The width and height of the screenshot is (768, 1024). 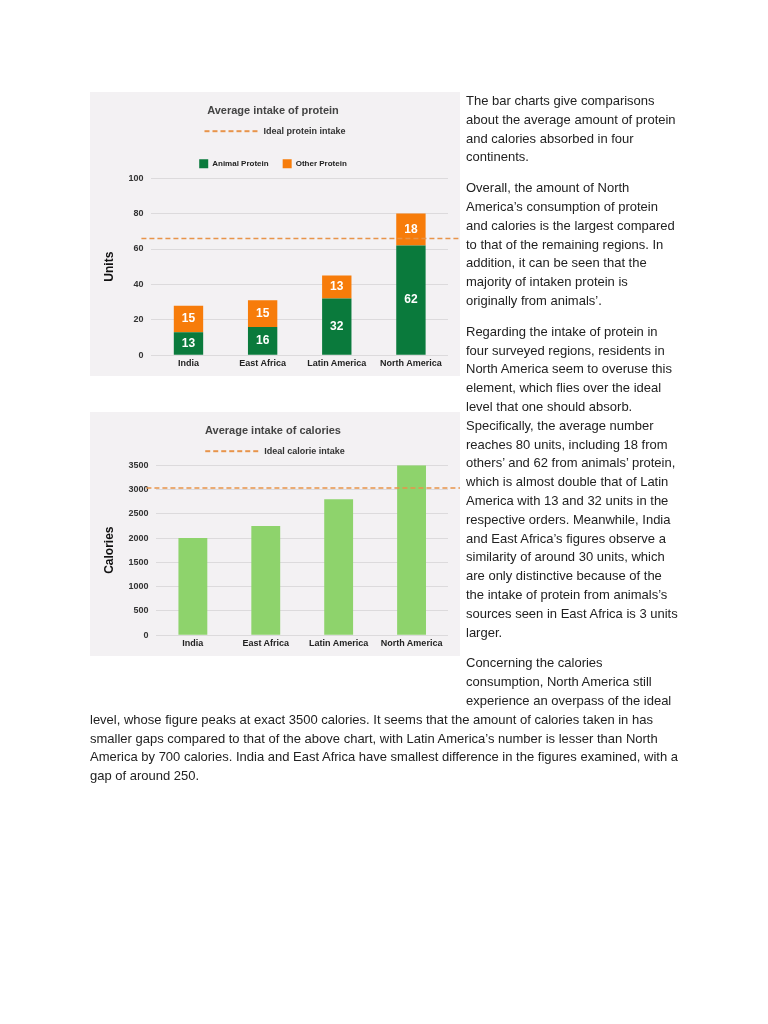 What do you see at coordinates (240, 163) in the screenshot?
I see `legend-label: Animal Protein` at bounding box center [240, 163].